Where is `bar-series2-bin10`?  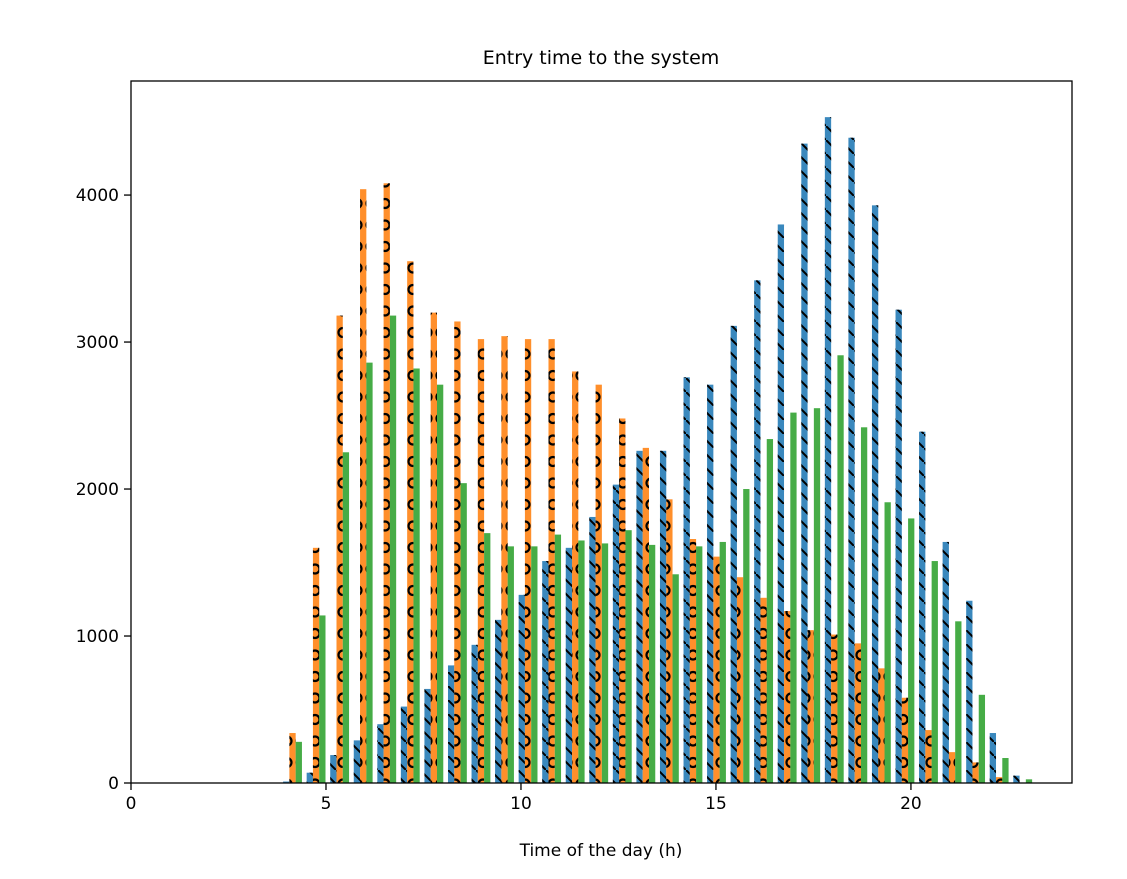 bar-series2-bin10 is located at coordinates (534, 664).